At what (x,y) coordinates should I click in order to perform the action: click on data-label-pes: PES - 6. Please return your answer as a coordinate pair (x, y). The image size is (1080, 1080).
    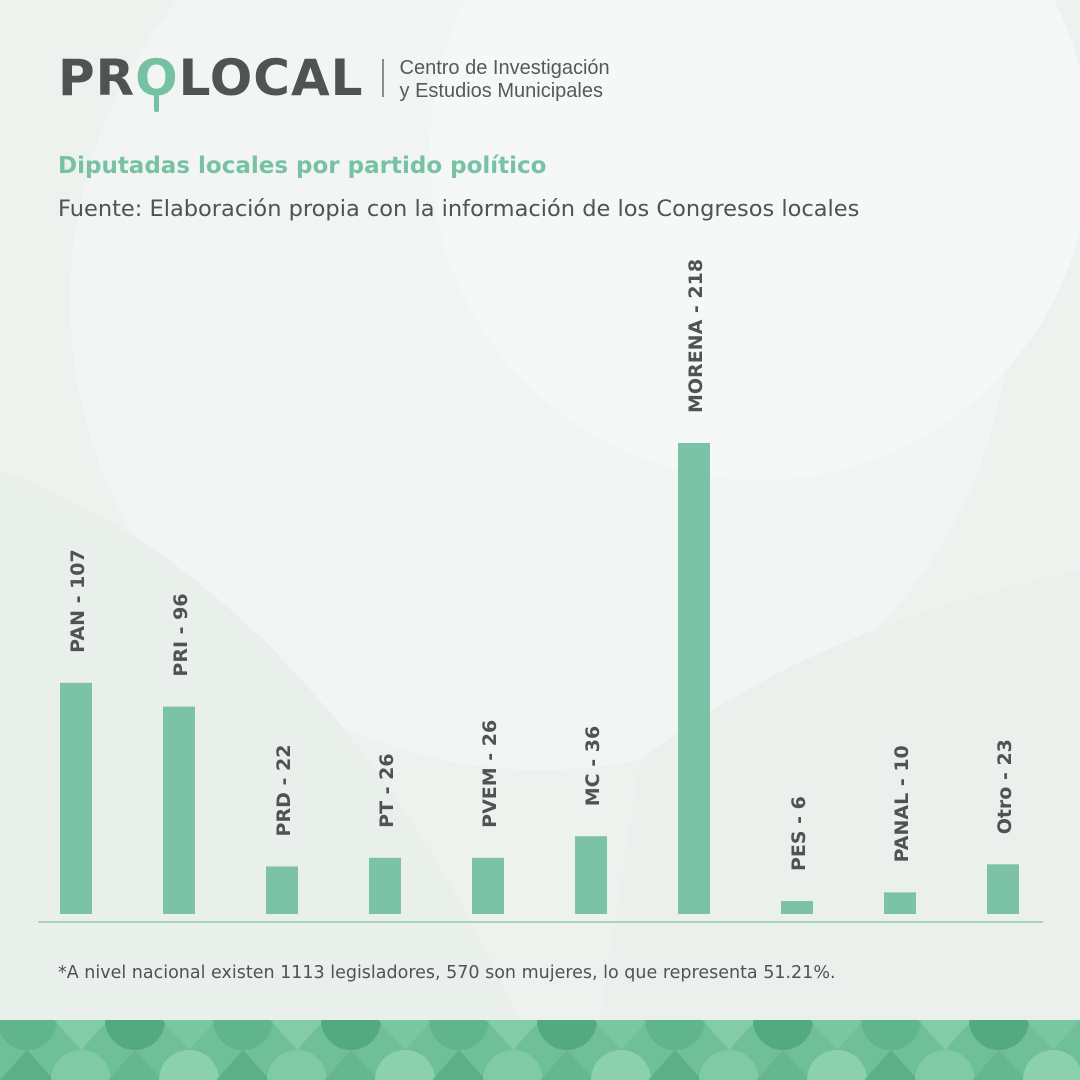
    Looking at the image, I should click on (799, 833).